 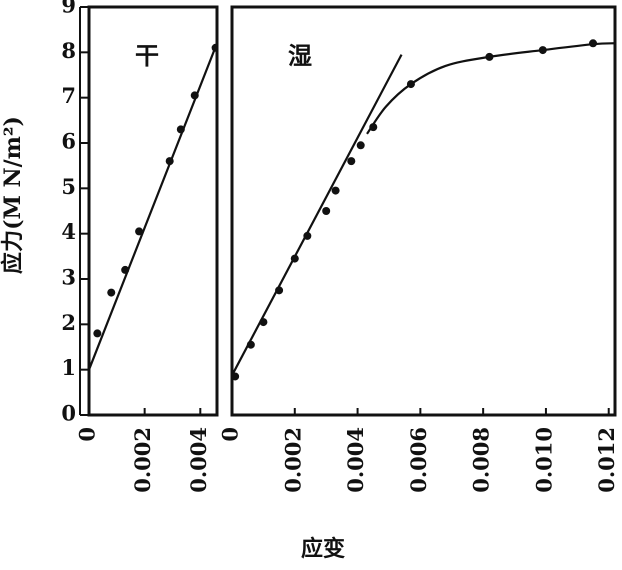 I want to click on wet-x-tick-label: 0.008, so click(x=481, y=460).